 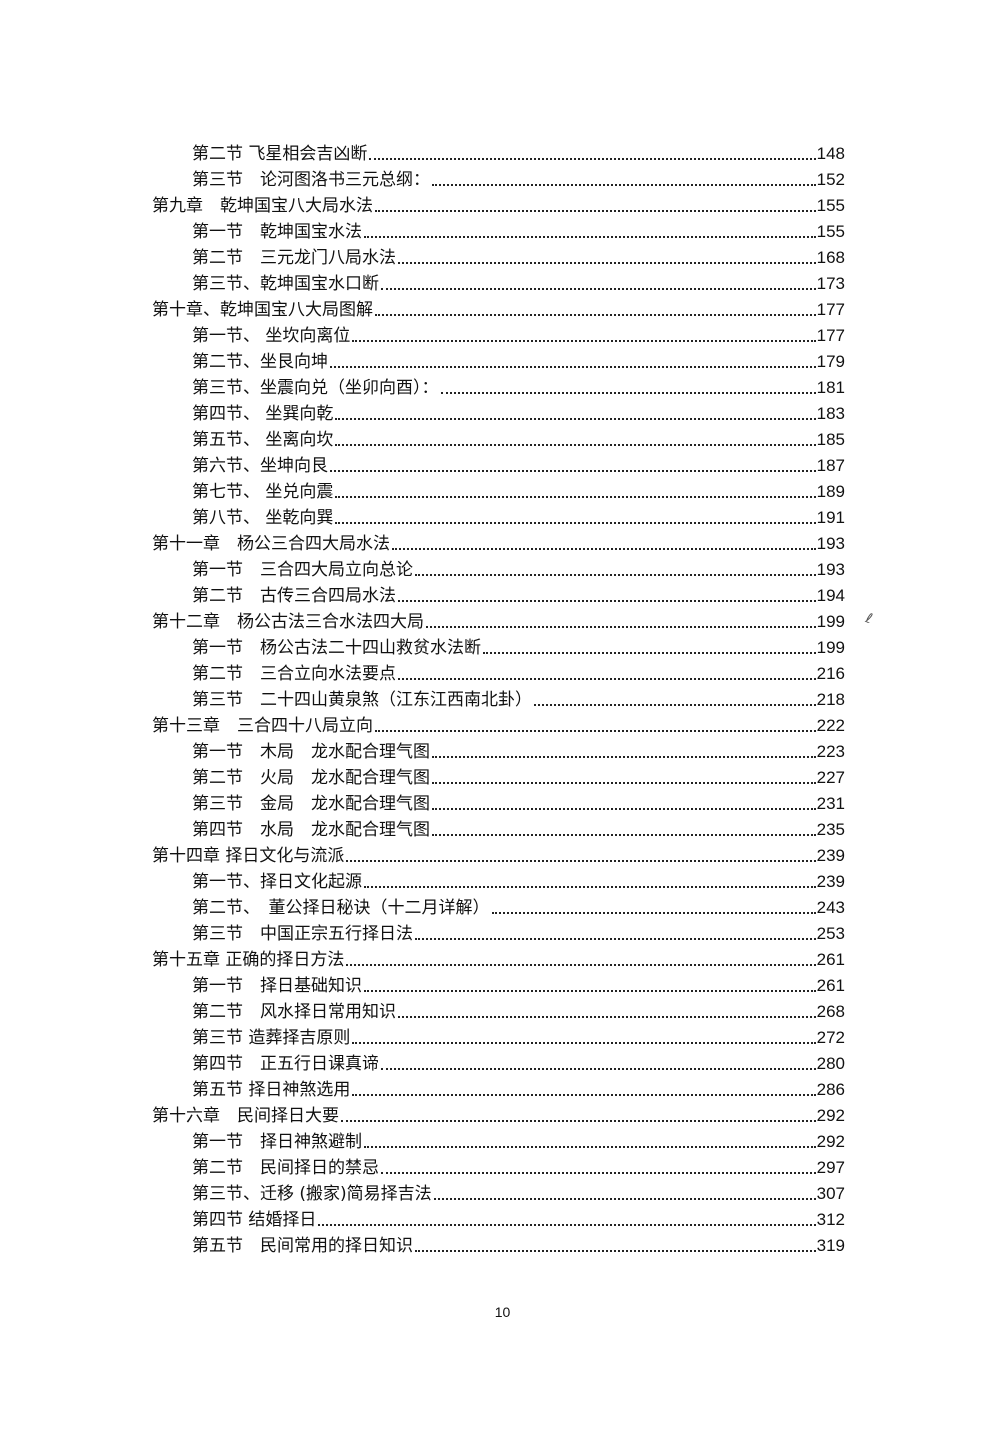 I want to click on toc-section-entry: 第七节、 坐兑向震 189, so click(x=518, y=490).